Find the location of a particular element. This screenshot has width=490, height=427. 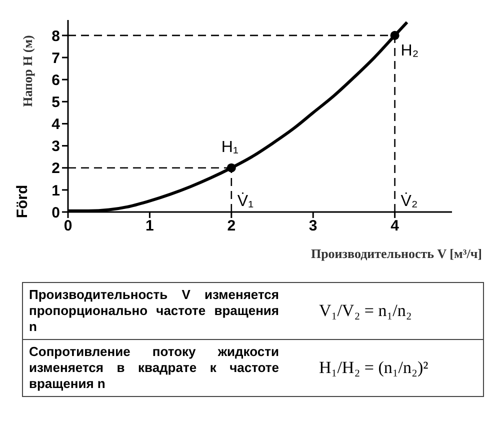

text: H₁/H₂ = (n₁/n₂)² is located at coordinates (374, 368).